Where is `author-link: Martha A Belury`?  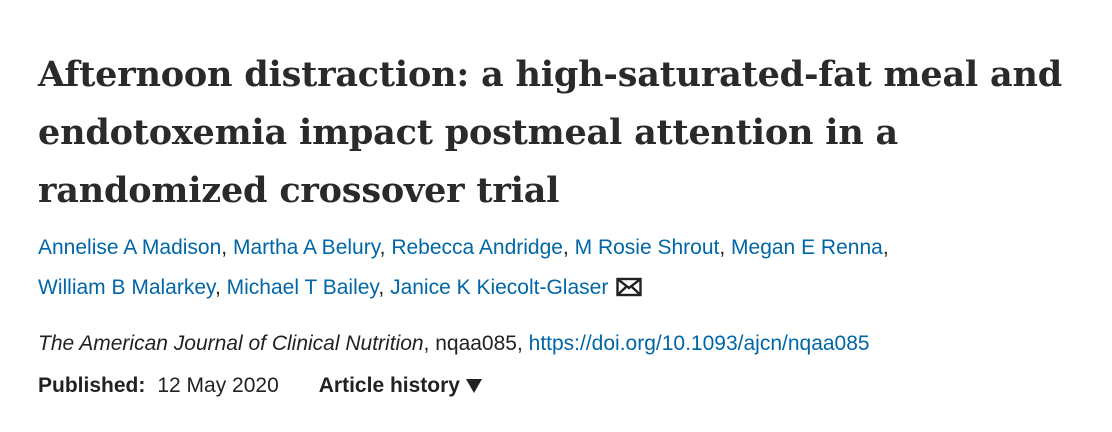
author-link: Martha A Belury is located at coordinates (306, 247).